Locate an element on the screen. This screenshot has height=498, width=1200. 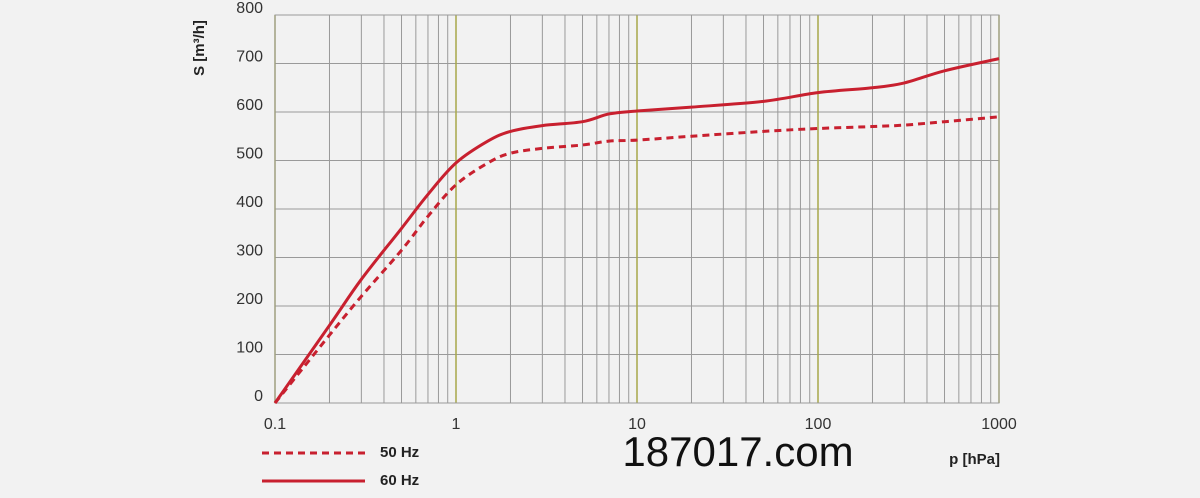
watermark: 187017.com is located at coordinates (737, 451).